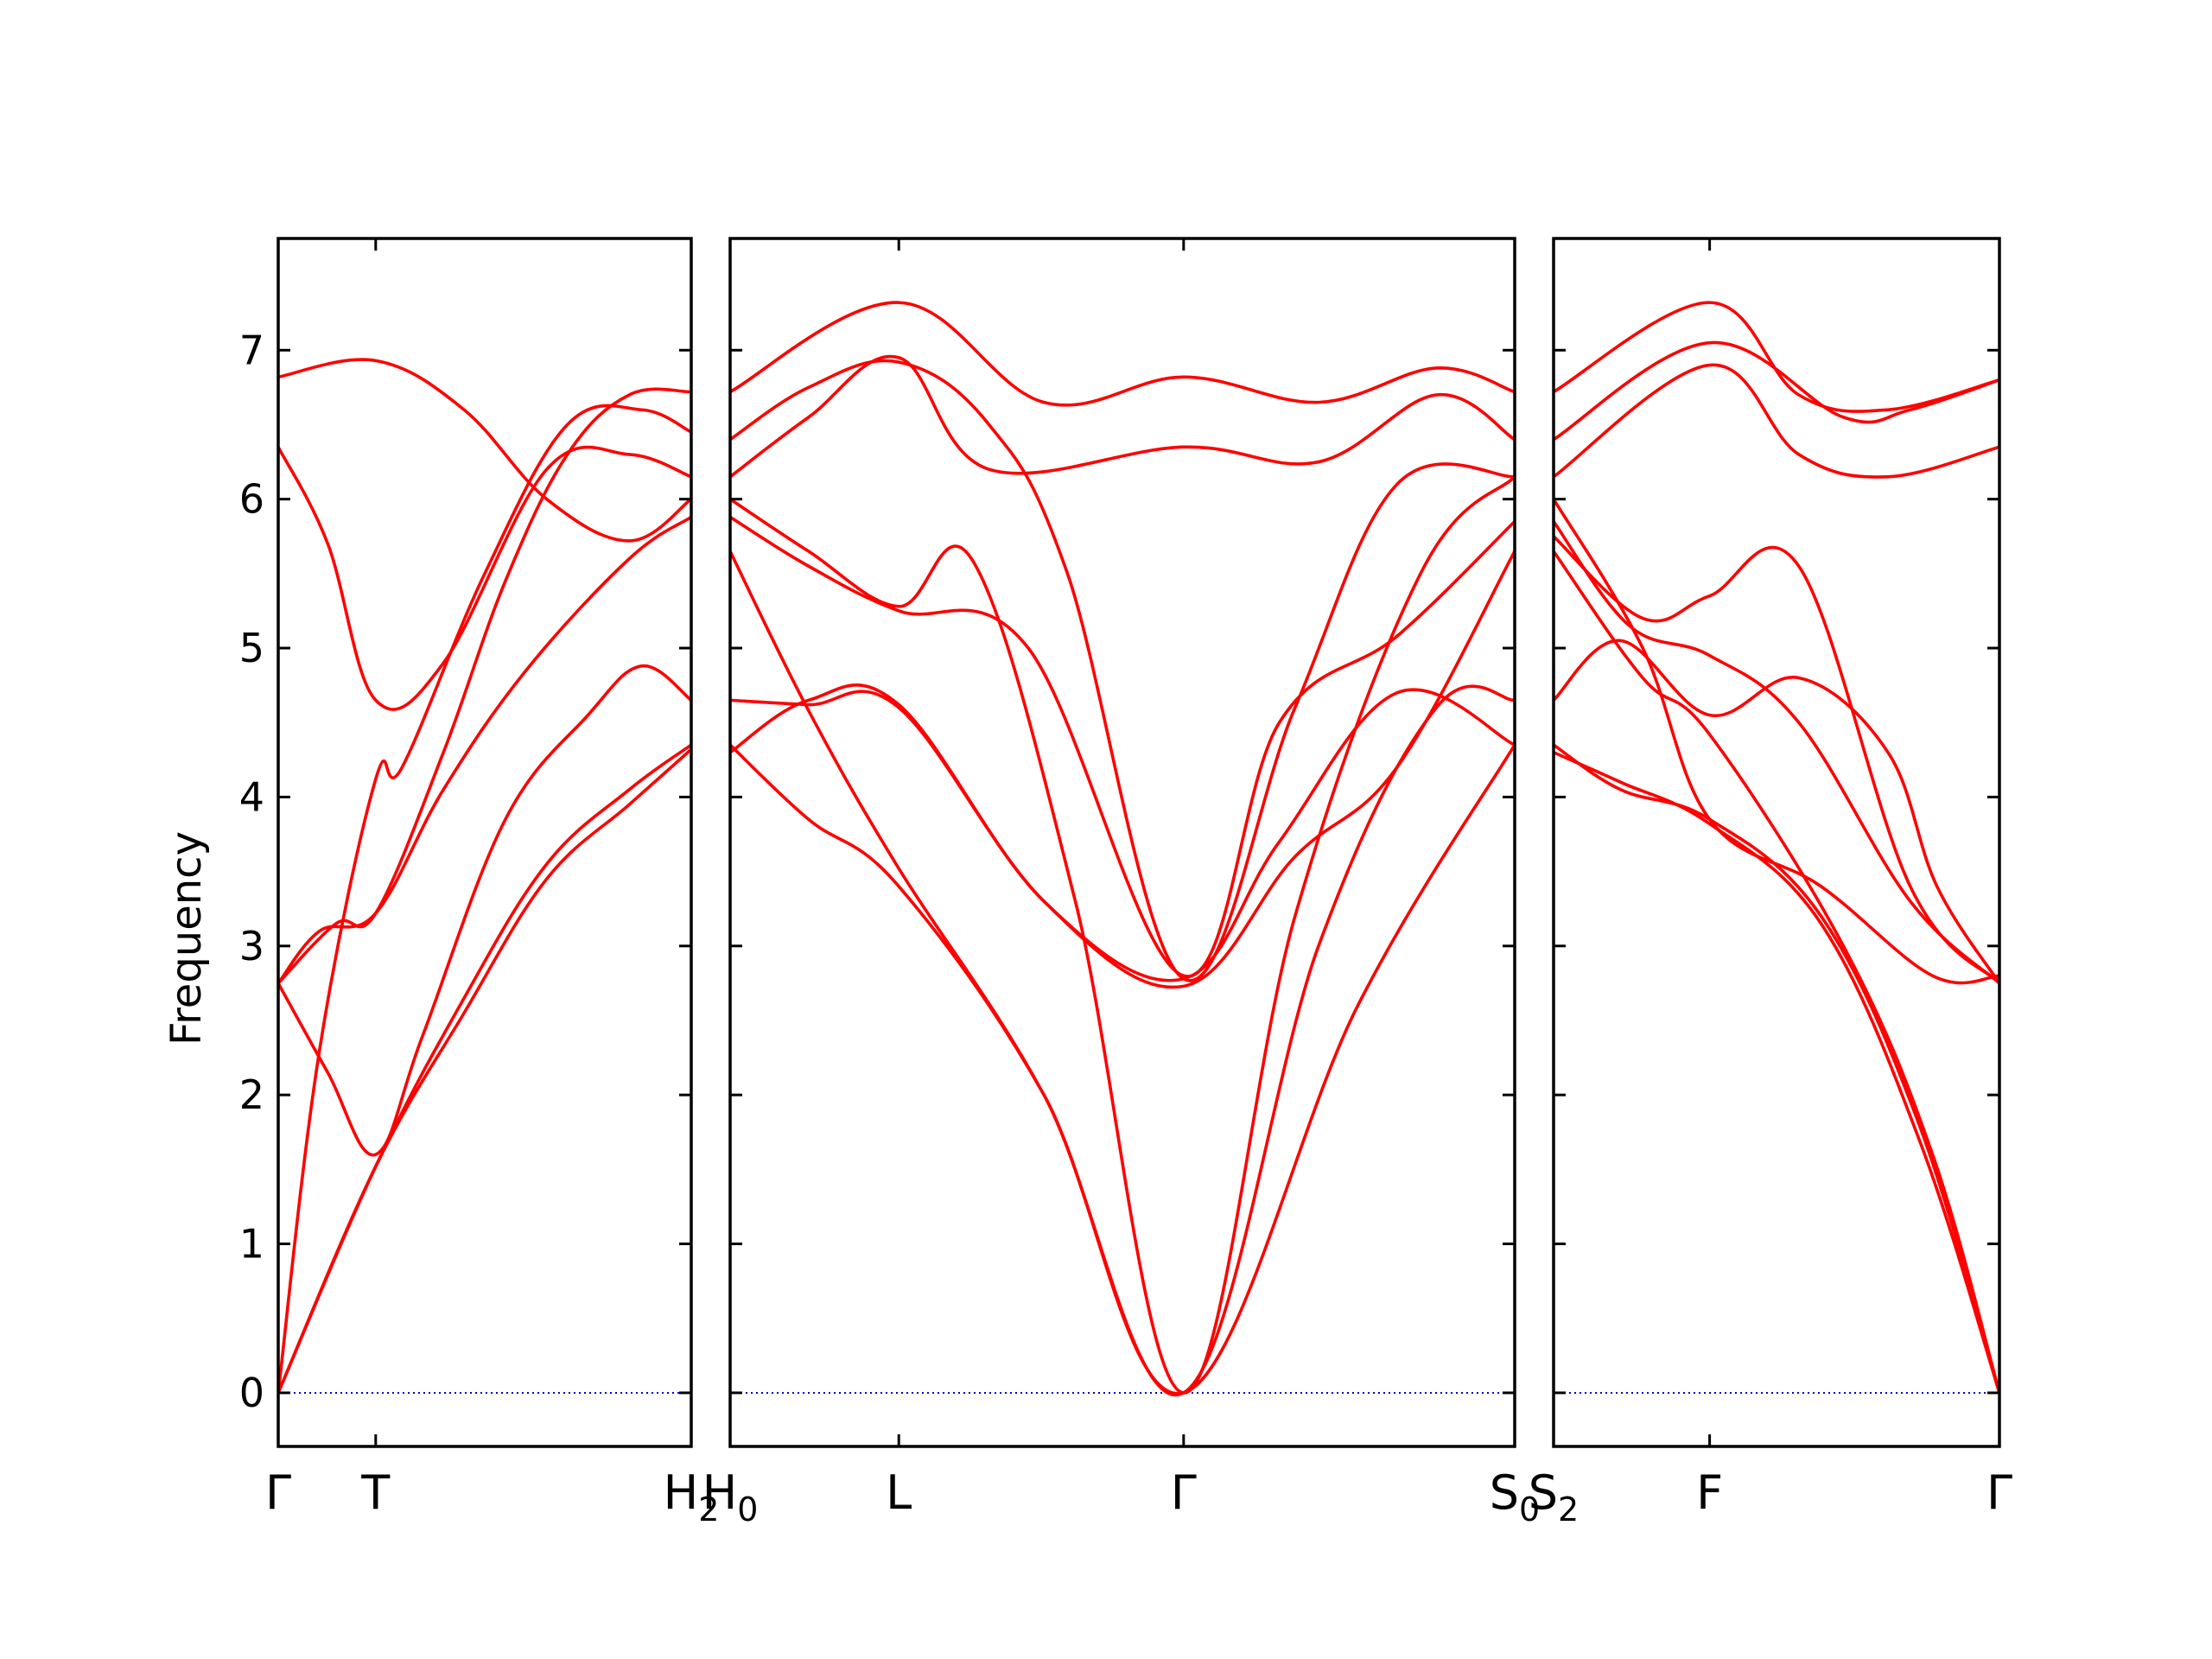 The width and height of the screenshot is (2212, 1659). Describe the element at coordinates (730, 1497) in the screenshot. I see `kpoint-label: H0` at that location.